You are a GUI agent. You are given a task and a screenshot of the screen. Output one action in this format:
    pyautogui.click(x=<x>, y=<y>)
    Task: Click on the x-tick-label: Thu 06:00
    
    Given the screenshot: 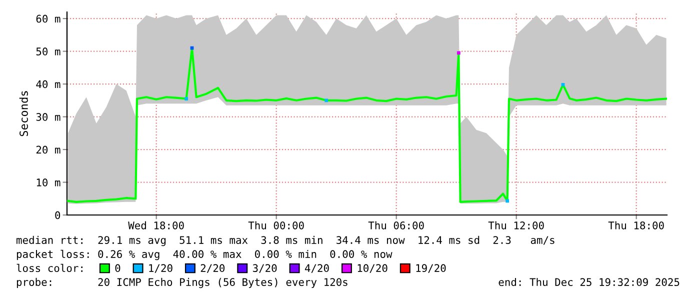 What is the action you would take?
    pyautogui.click(x=396, y=225)
    